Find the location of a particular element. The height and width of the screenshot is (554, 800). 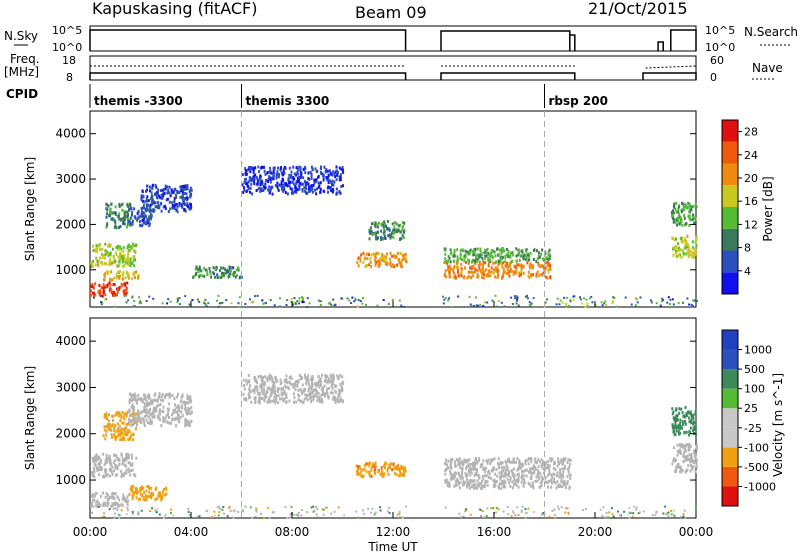

power-colorbar-swatch is located at coordinates (730, 196).